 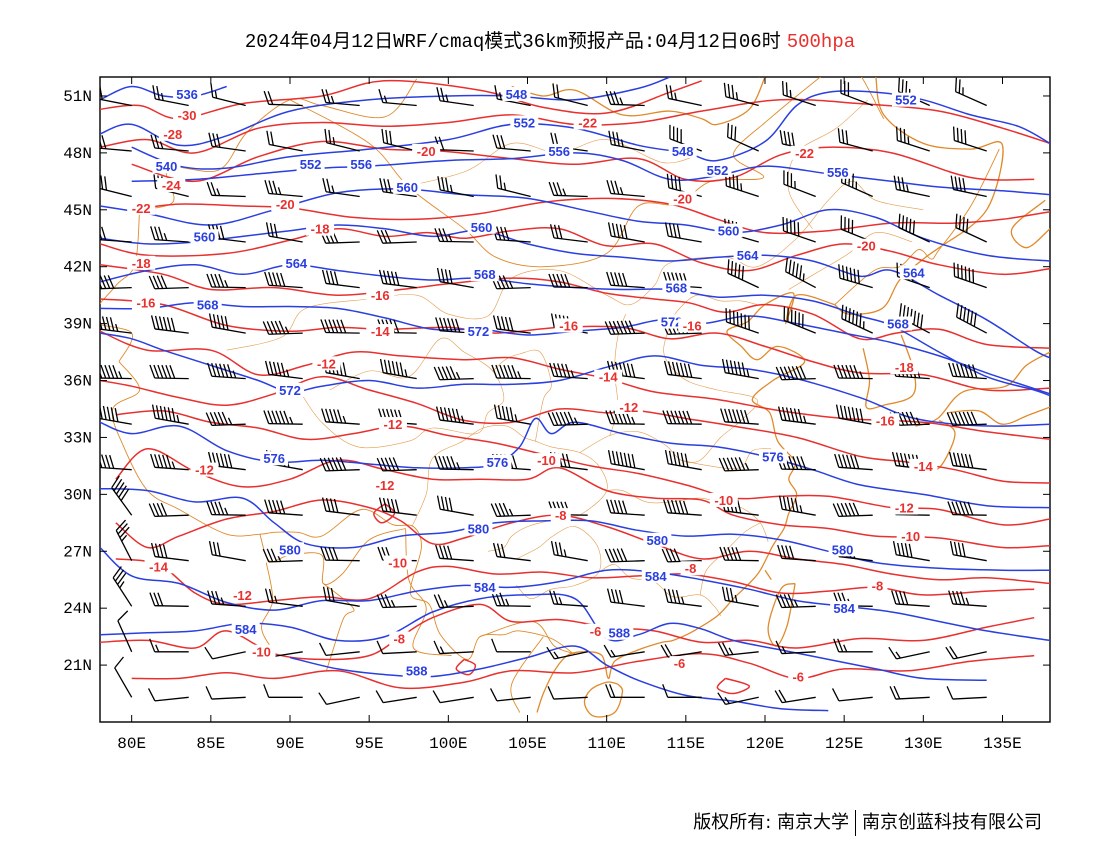 What do you see at coordinates (567, 632) in the screenshot?
I see `temperature-isotherm` at bounding box center [567, 632].